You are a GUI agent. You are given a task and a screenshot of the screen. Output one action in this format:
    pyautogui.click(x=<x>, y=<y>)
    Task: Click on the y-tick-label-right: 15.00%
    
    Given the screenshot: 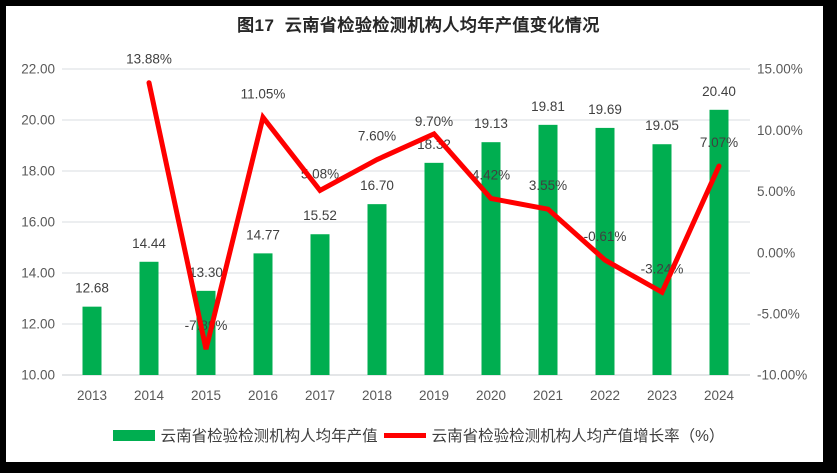 What is the action you would take?
    pyautogui.click(x=780, y=69)
    